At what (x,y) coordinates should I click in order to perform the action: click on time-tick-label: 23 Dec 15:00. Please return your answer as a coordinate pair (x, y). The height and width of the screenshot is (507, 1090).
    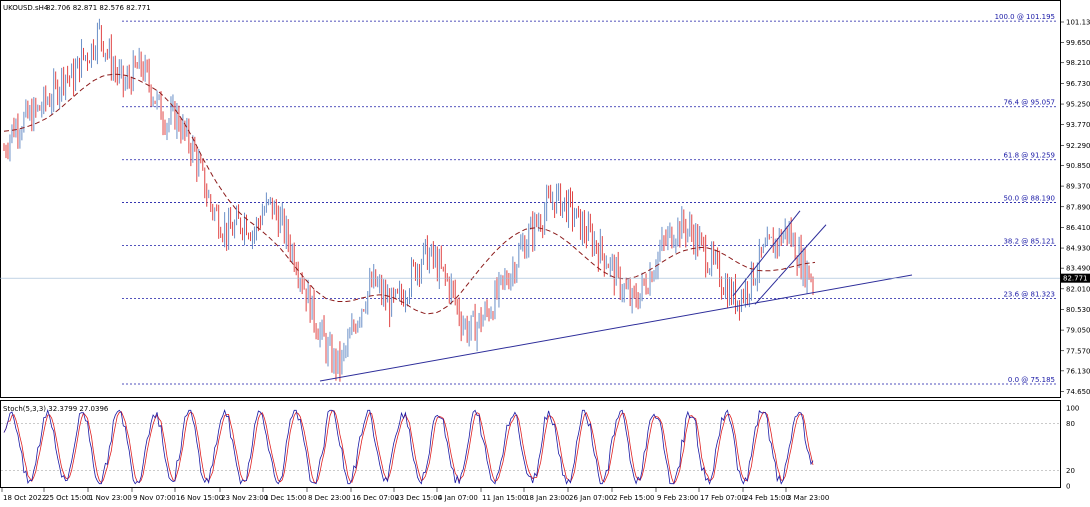
    Looking at the image, I should click on (418, 498).